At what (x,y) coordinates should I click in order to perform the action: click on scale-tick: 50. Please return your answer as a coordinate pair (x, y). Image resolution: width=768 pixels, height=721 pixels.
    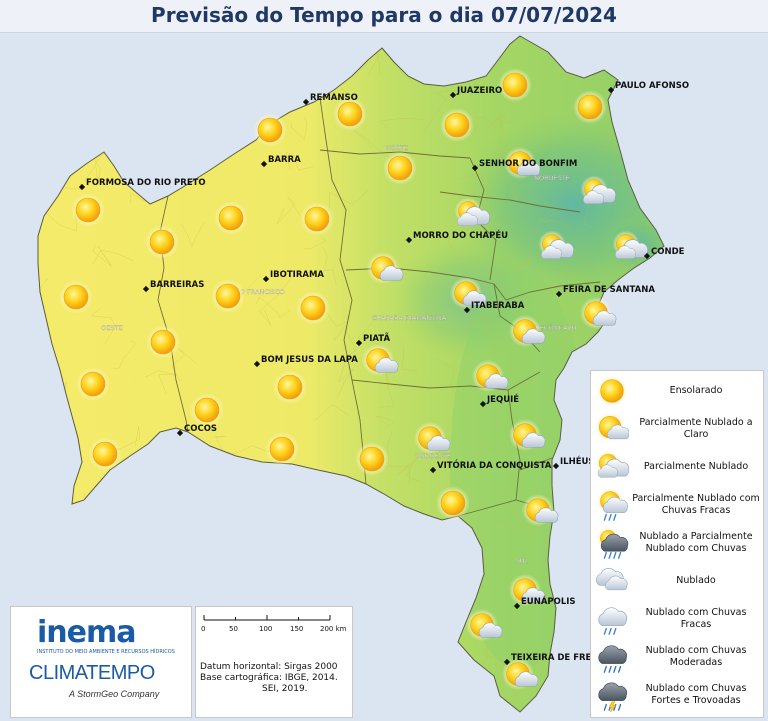
    Looking at the image, I should click on (233, 629).